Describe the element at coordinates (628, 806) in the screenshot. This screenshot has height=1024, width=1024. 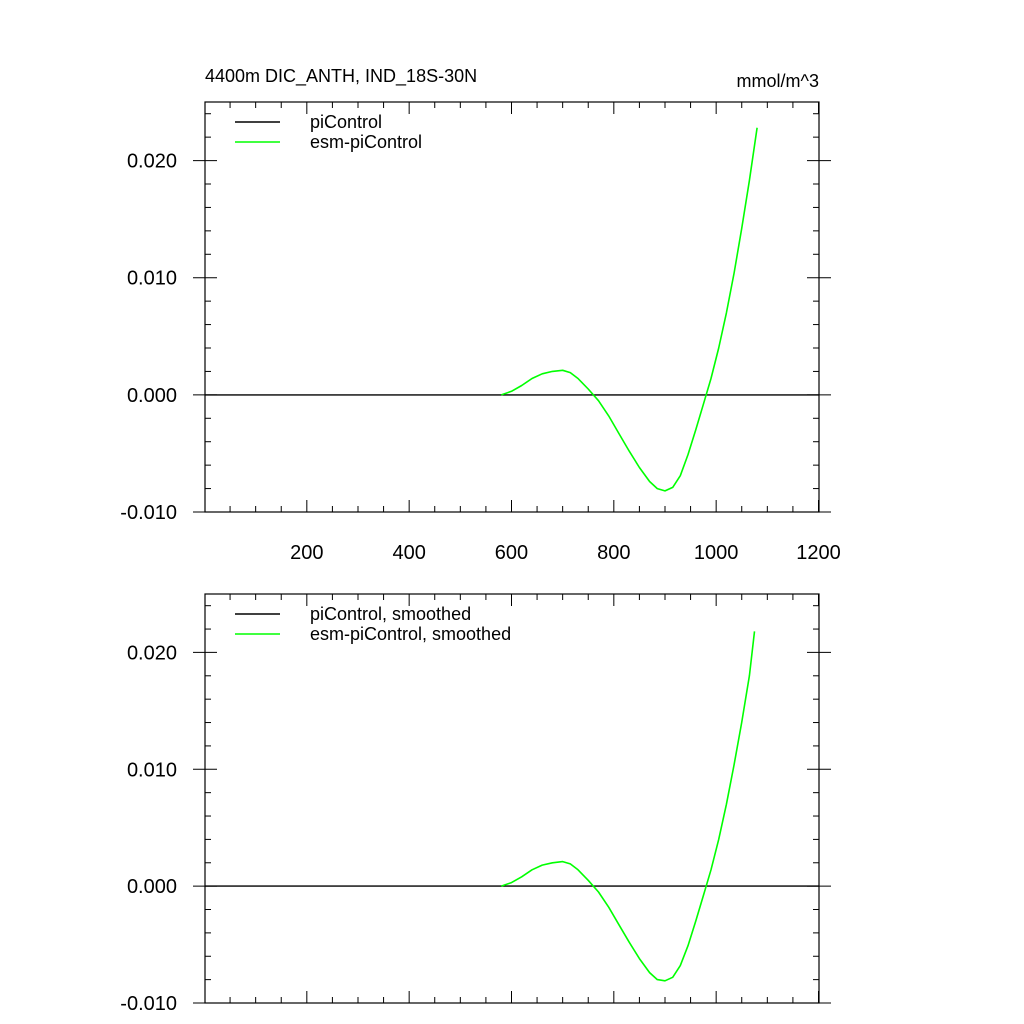
I see `series-line-esm-picontrol-smoothed` at that location.